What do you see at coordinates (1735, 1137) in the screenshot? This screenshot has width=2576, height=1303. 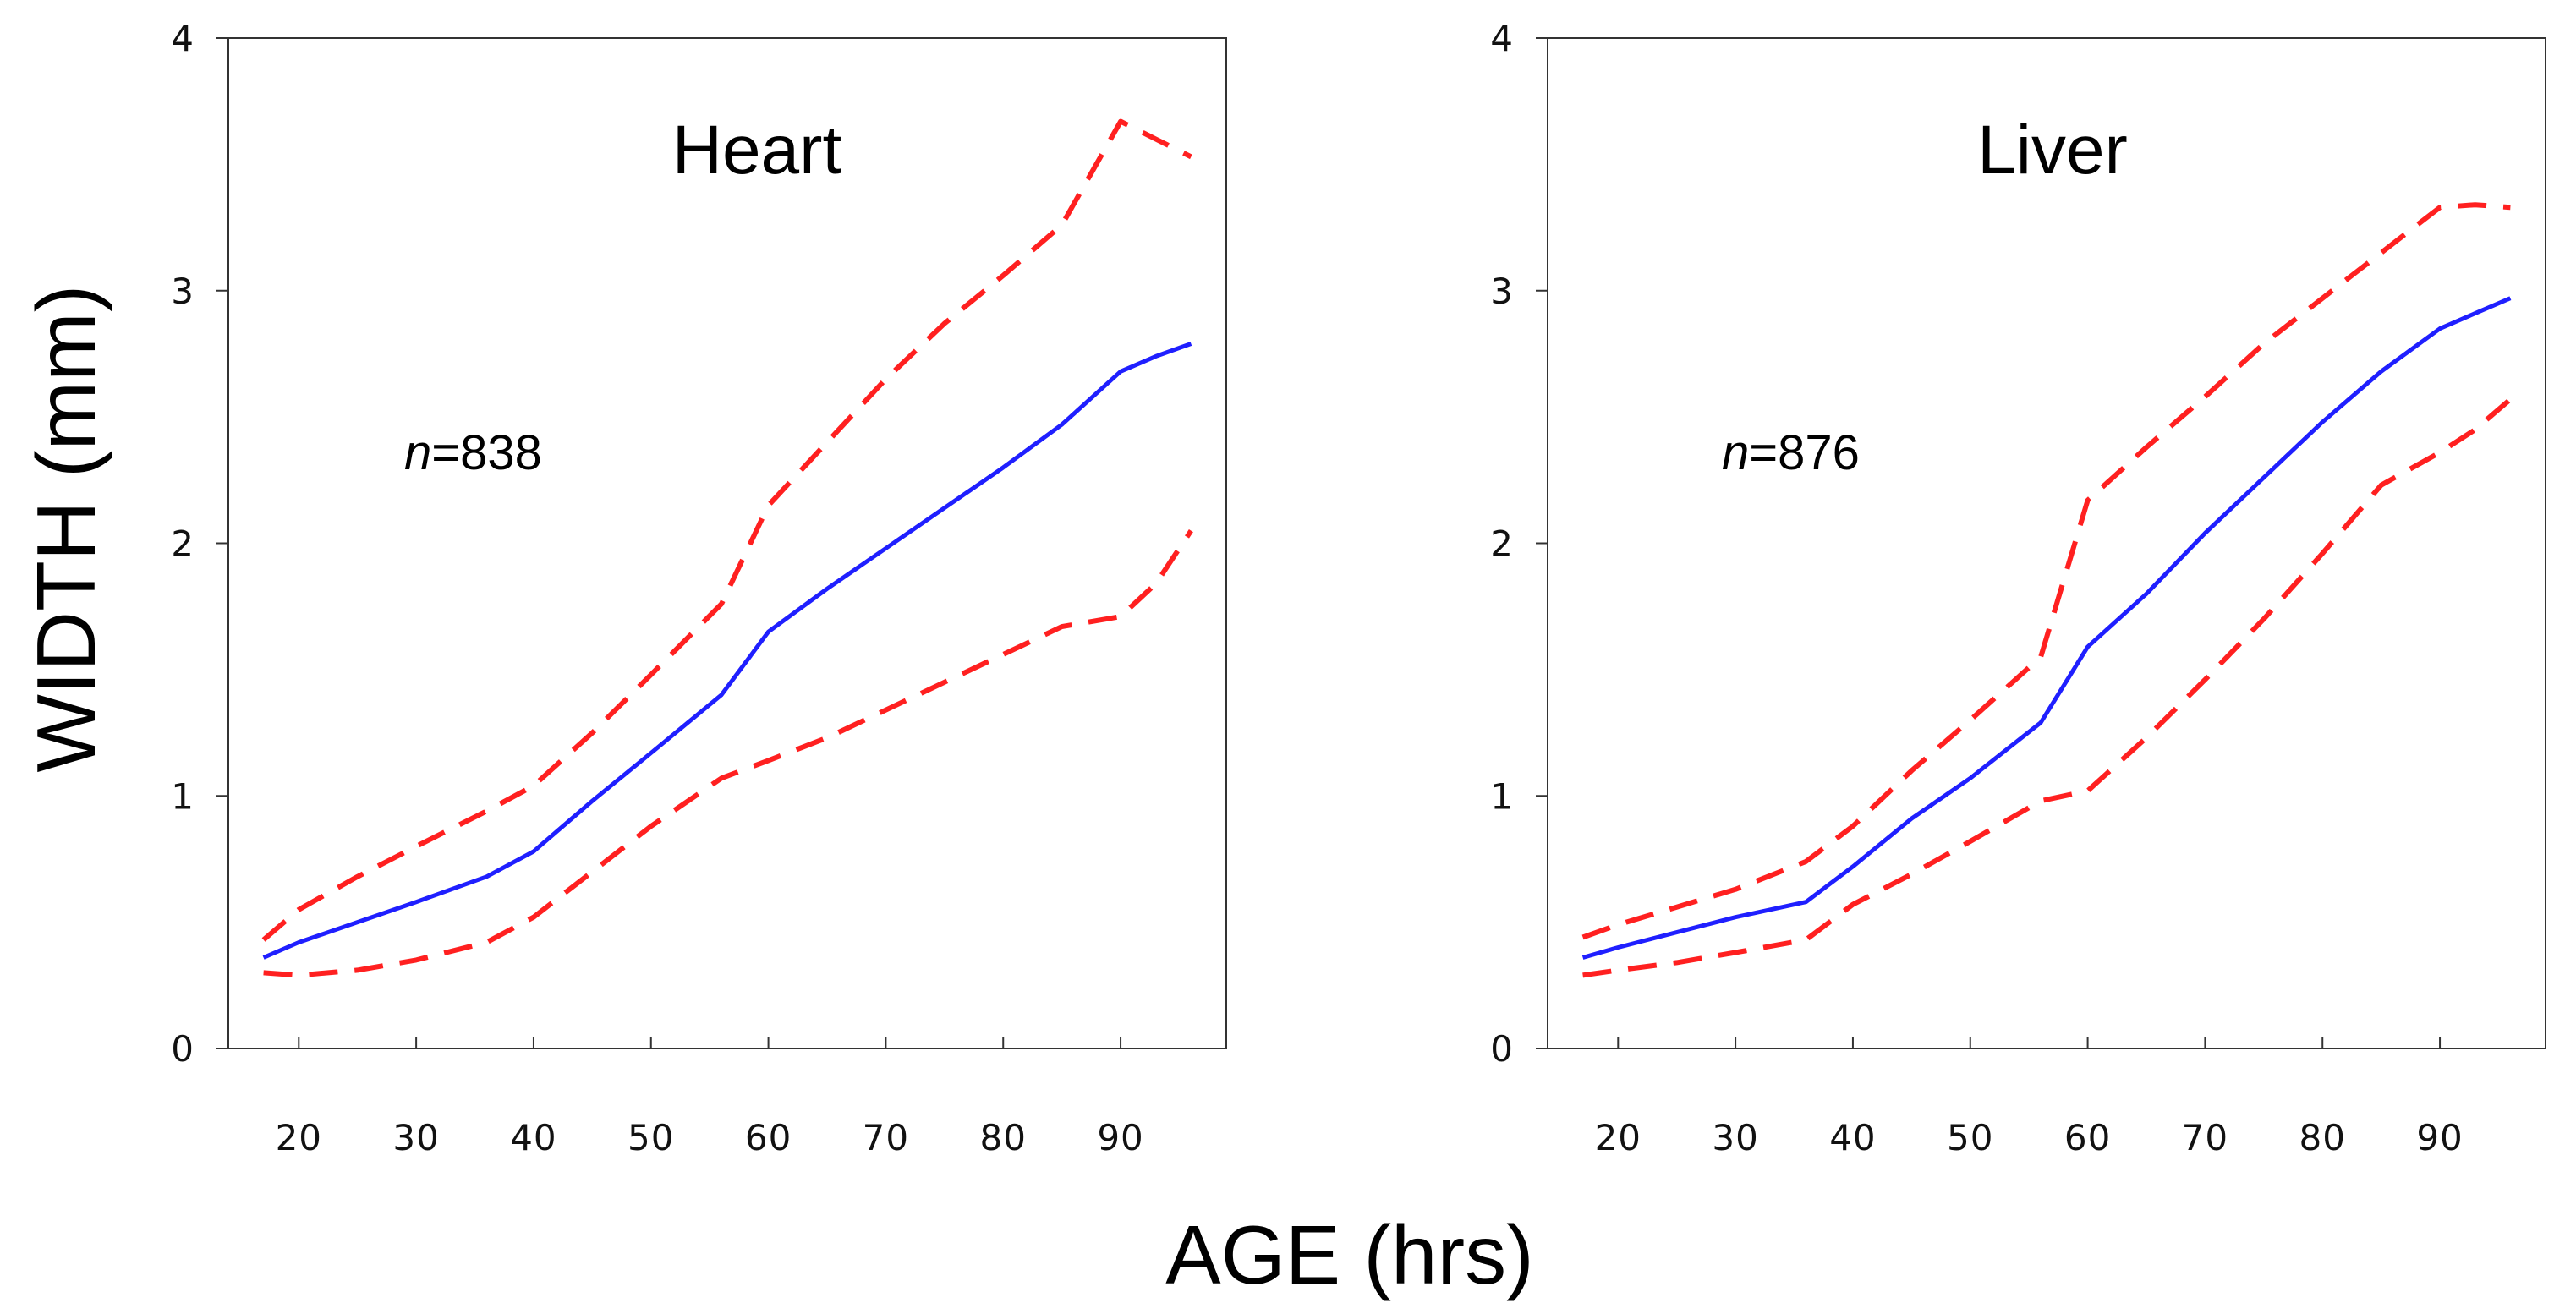 I see `liver-x-tick-label: 30` at bounding box center [1735, 1137].